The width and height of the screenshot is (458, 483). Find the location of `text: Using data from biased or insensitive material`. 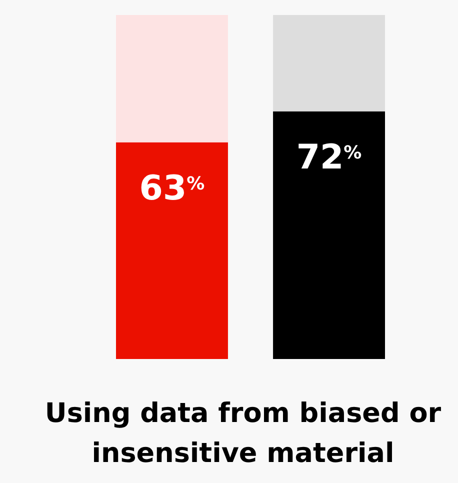

text: Using data from biased or insensitive material is located at coordinates (243, 433).